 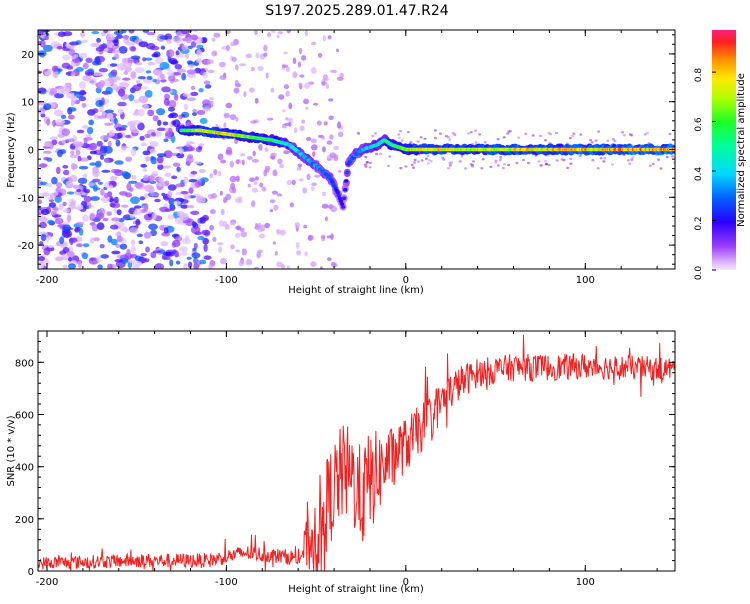 I want to click on spectrogram-x-label: Height of straight line (km), so click(x=356, y=290).